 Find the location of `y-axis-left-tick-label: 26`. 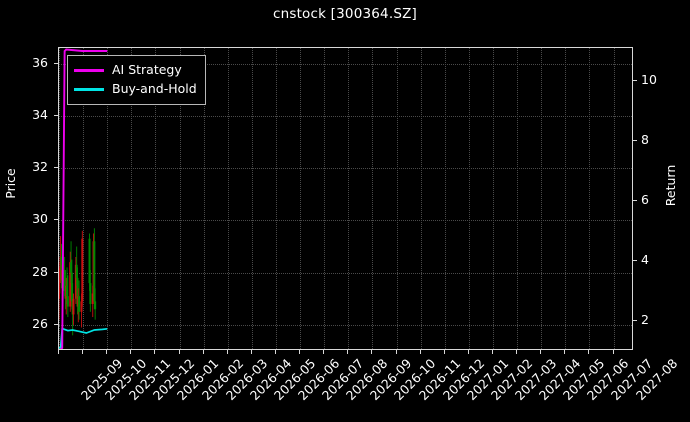

y-axis-left-tick-label: 26 is located at coordinates (40, 323).